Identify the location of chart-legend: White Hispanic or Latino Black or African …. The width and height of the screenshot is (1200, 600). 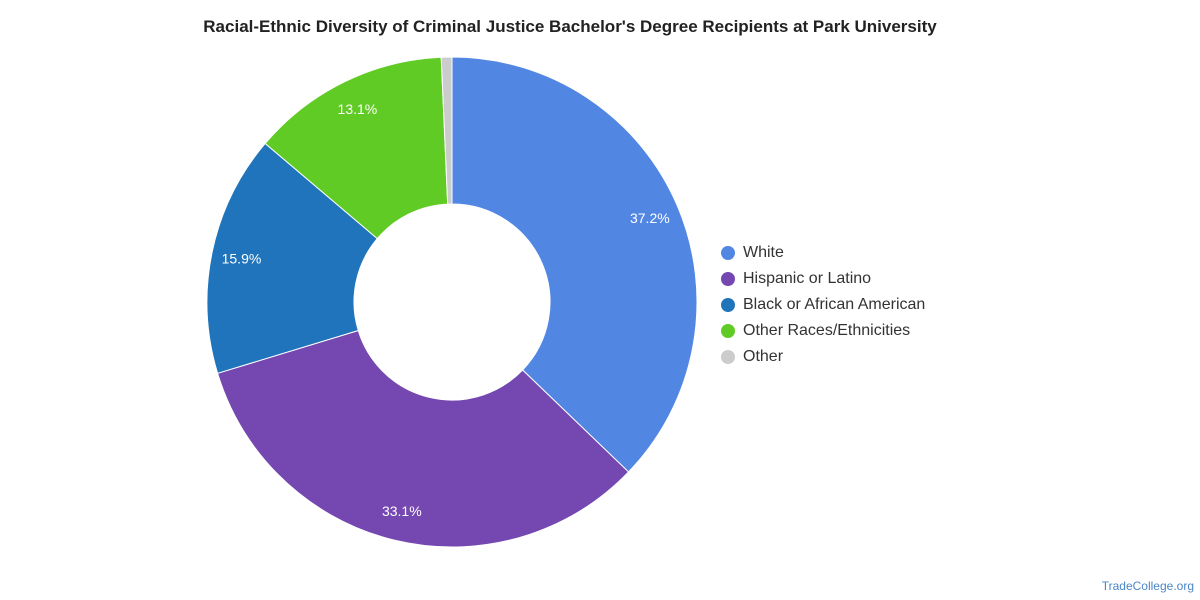
(823, 305).